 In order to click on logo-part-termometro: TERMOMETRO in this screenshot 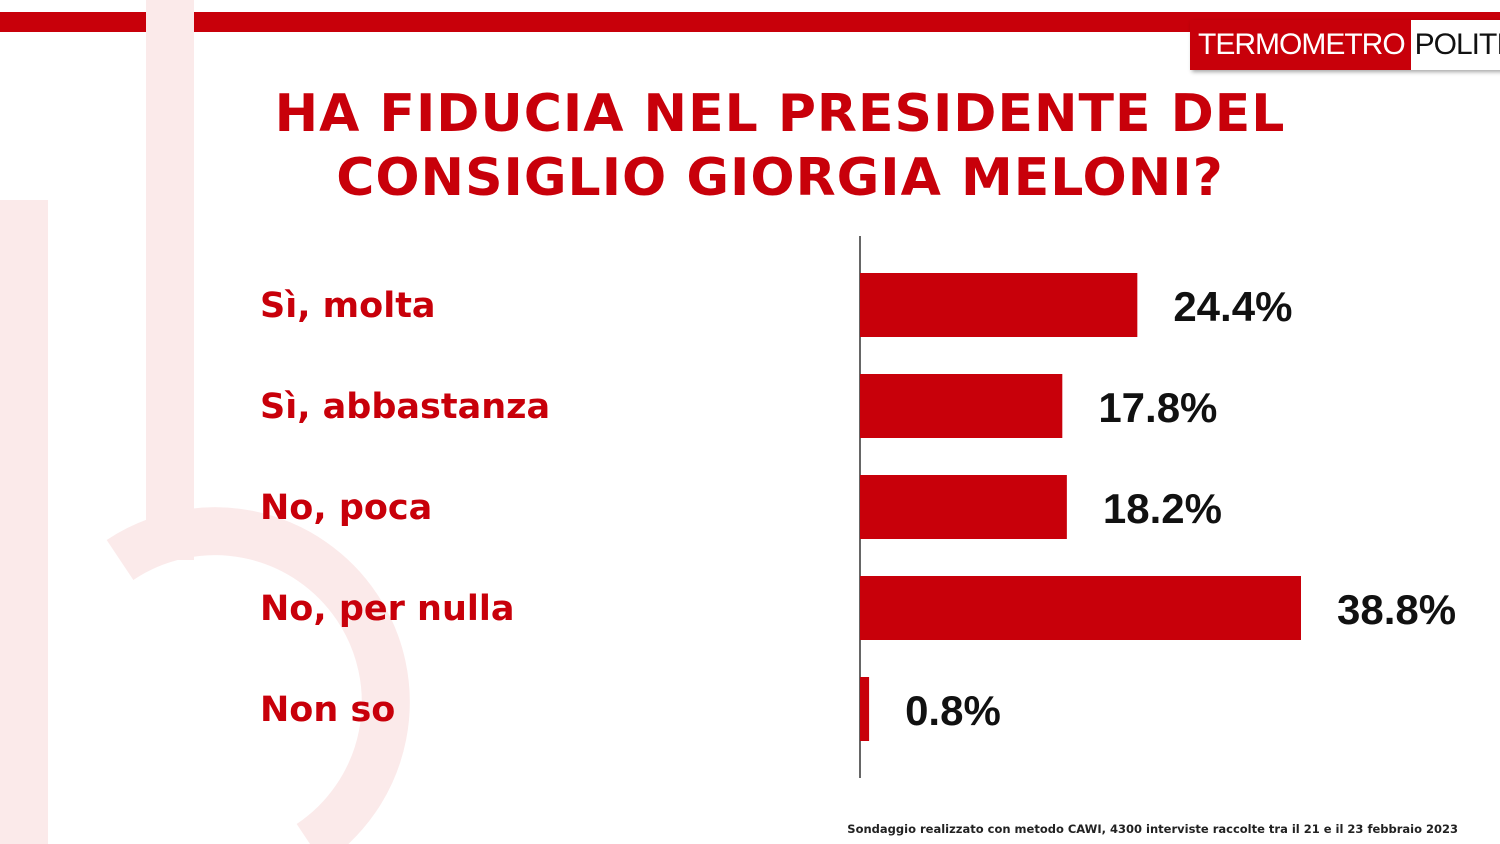, I will do `click(1300, 45)`.